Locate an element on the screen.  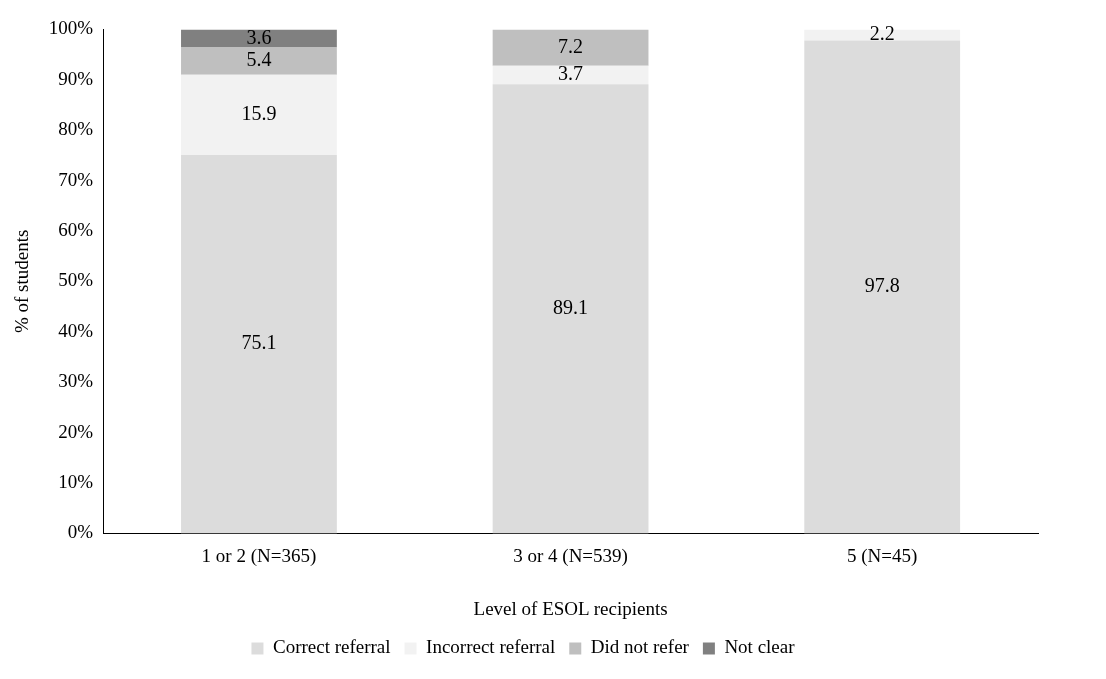
data-label: 5.4 is located at coordinates (259, 59).